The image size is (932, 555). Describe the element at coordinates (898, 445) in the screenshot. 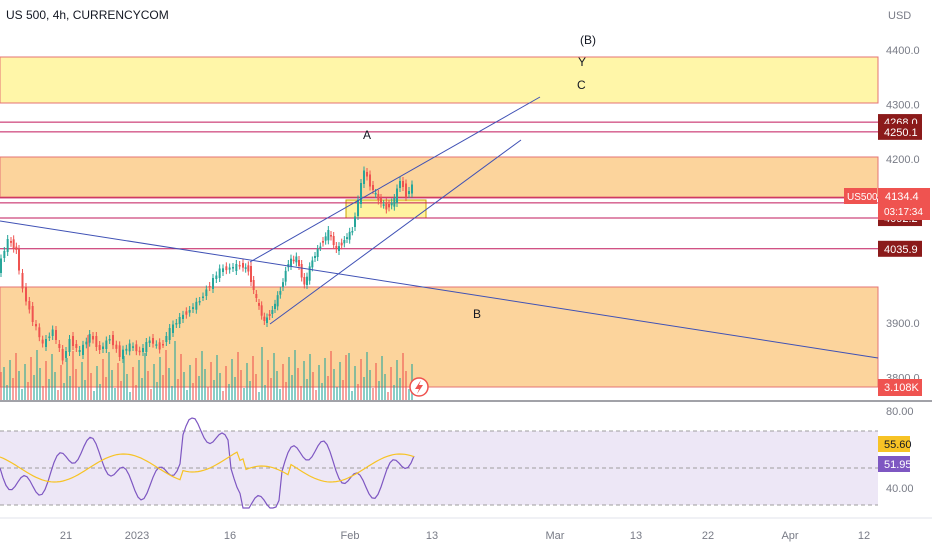

I see `rsi-ma-value: 55.60` at that location.